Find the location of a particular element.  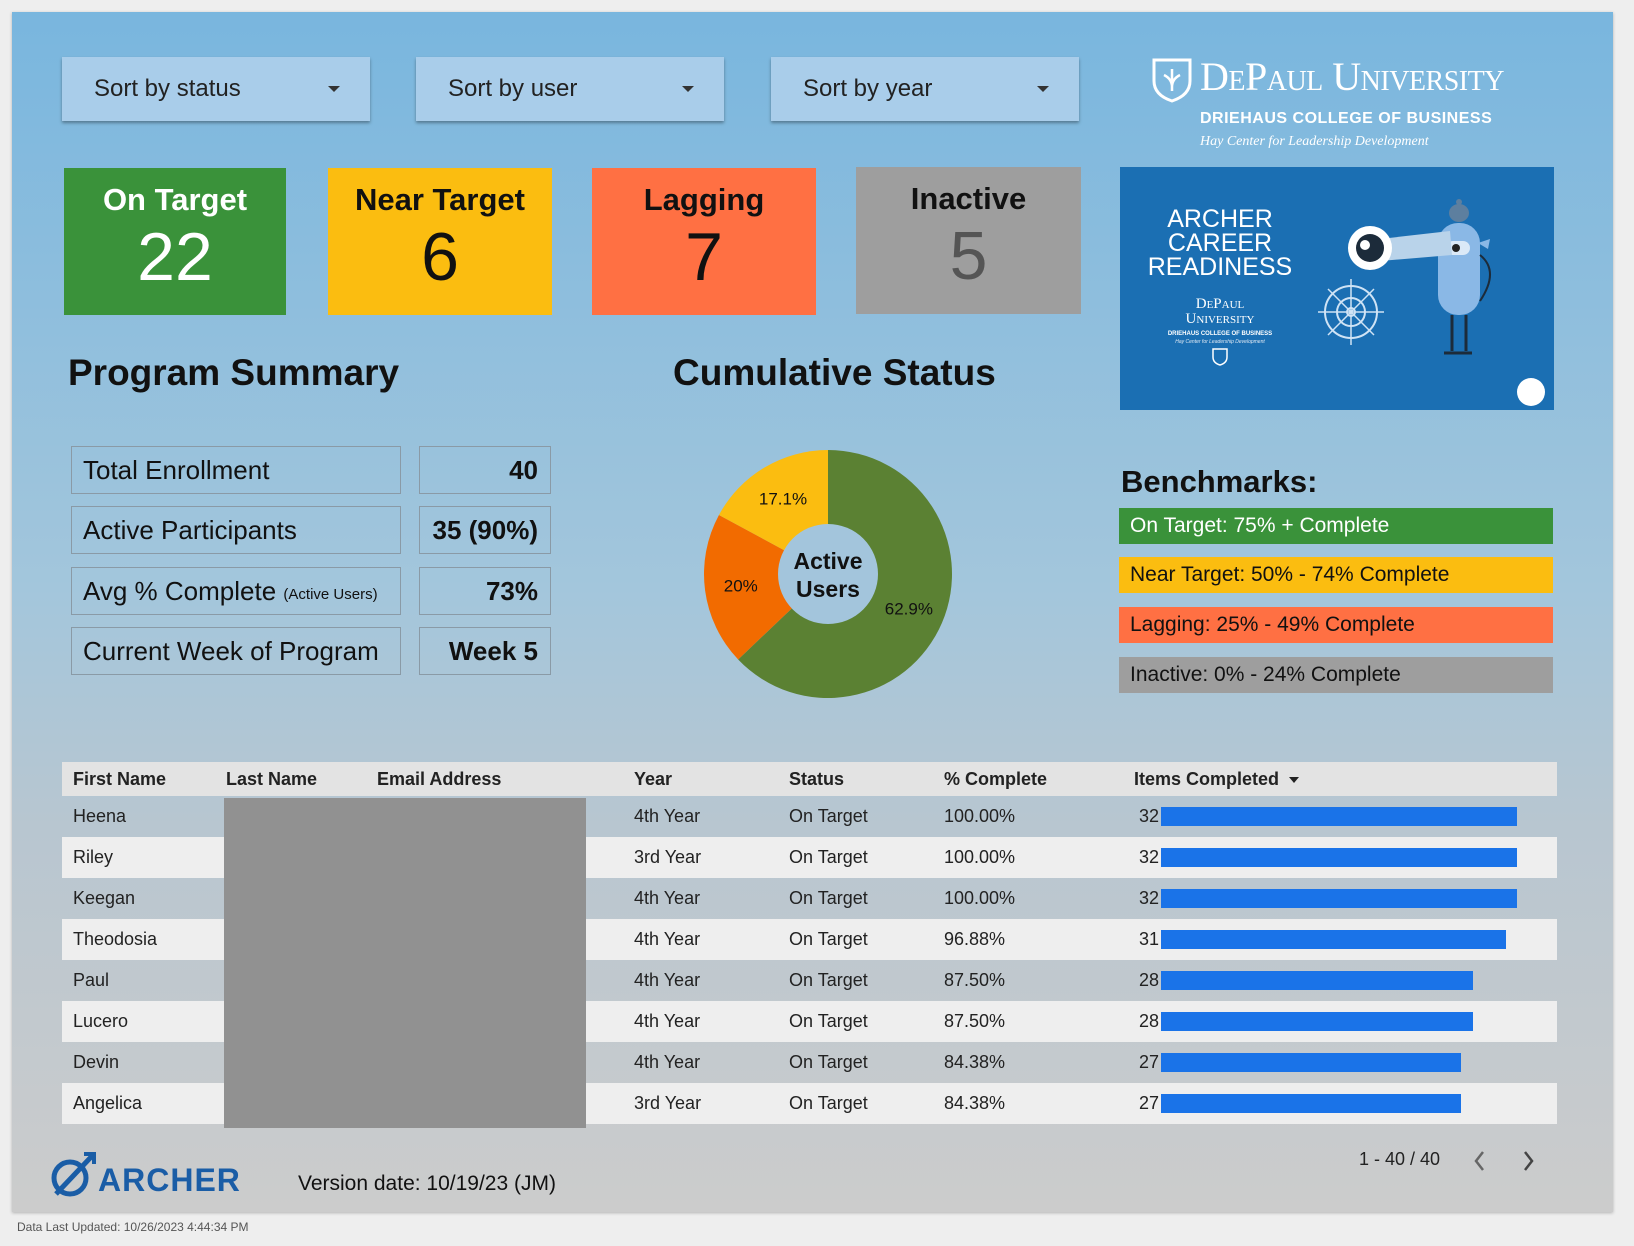

pie-slice-label: 62.9% is located at coordinates (909, 609).